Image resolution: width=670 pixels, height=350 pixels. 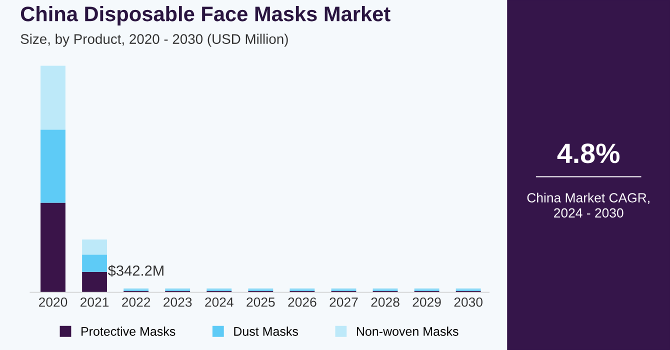 I want to click on annotation: $342.2M, so click(x=136, y=270).